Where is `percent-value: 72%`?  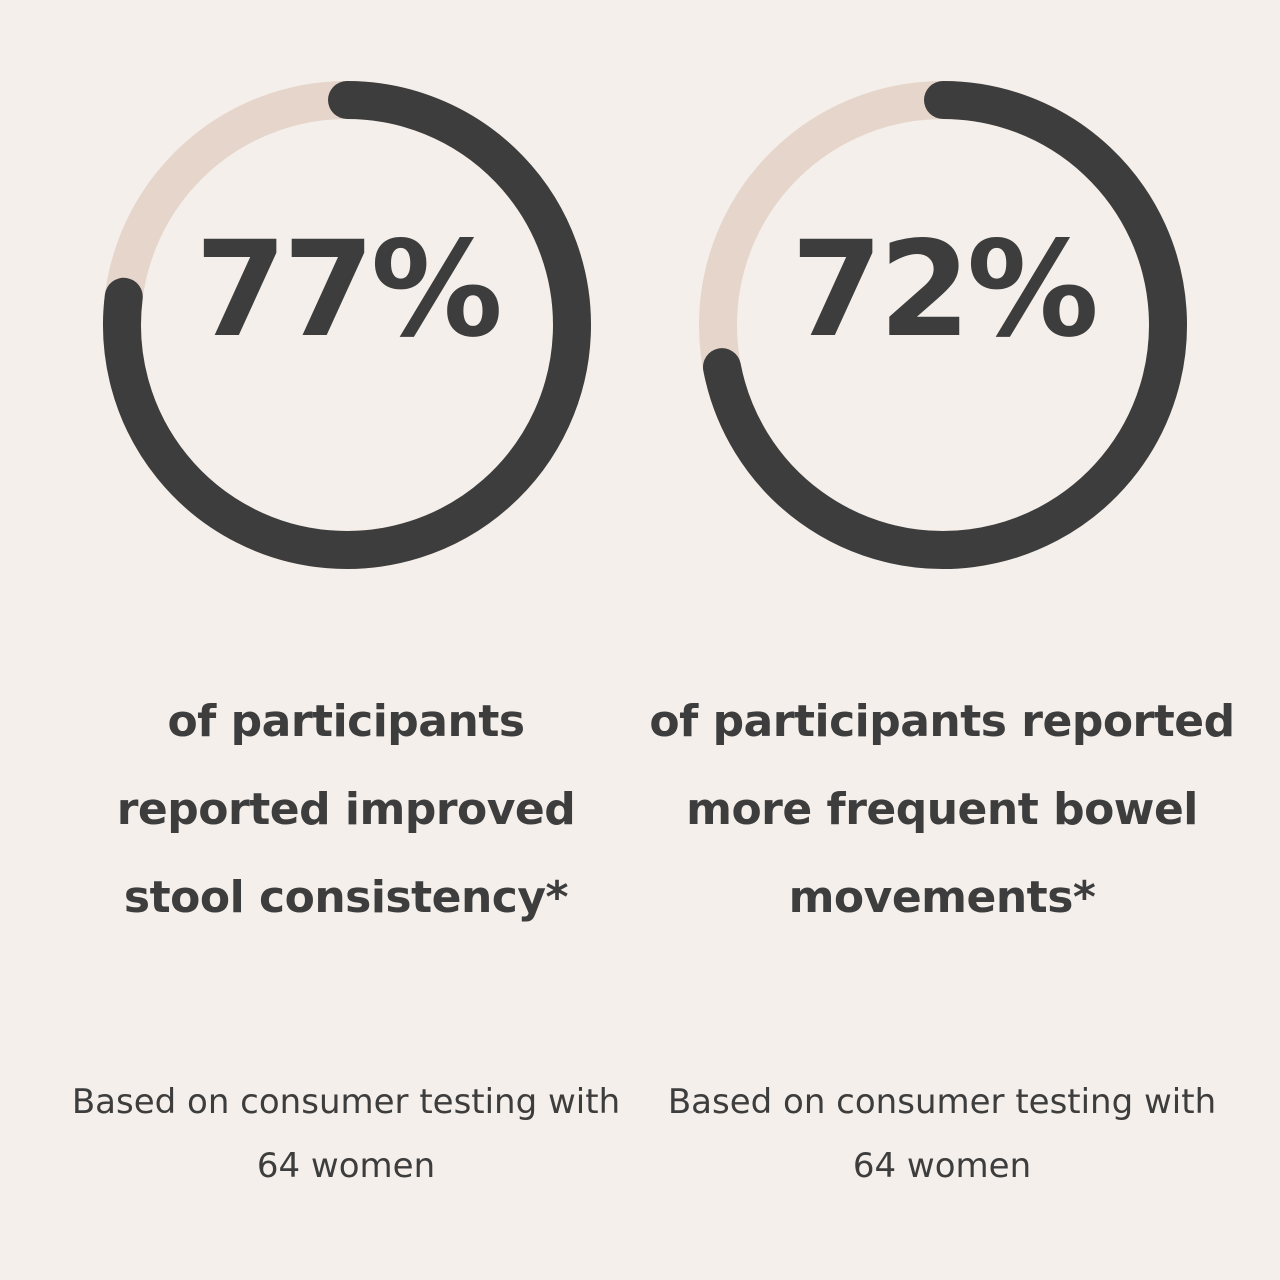
percent-value: 72% is located at coordinates (945, 290).